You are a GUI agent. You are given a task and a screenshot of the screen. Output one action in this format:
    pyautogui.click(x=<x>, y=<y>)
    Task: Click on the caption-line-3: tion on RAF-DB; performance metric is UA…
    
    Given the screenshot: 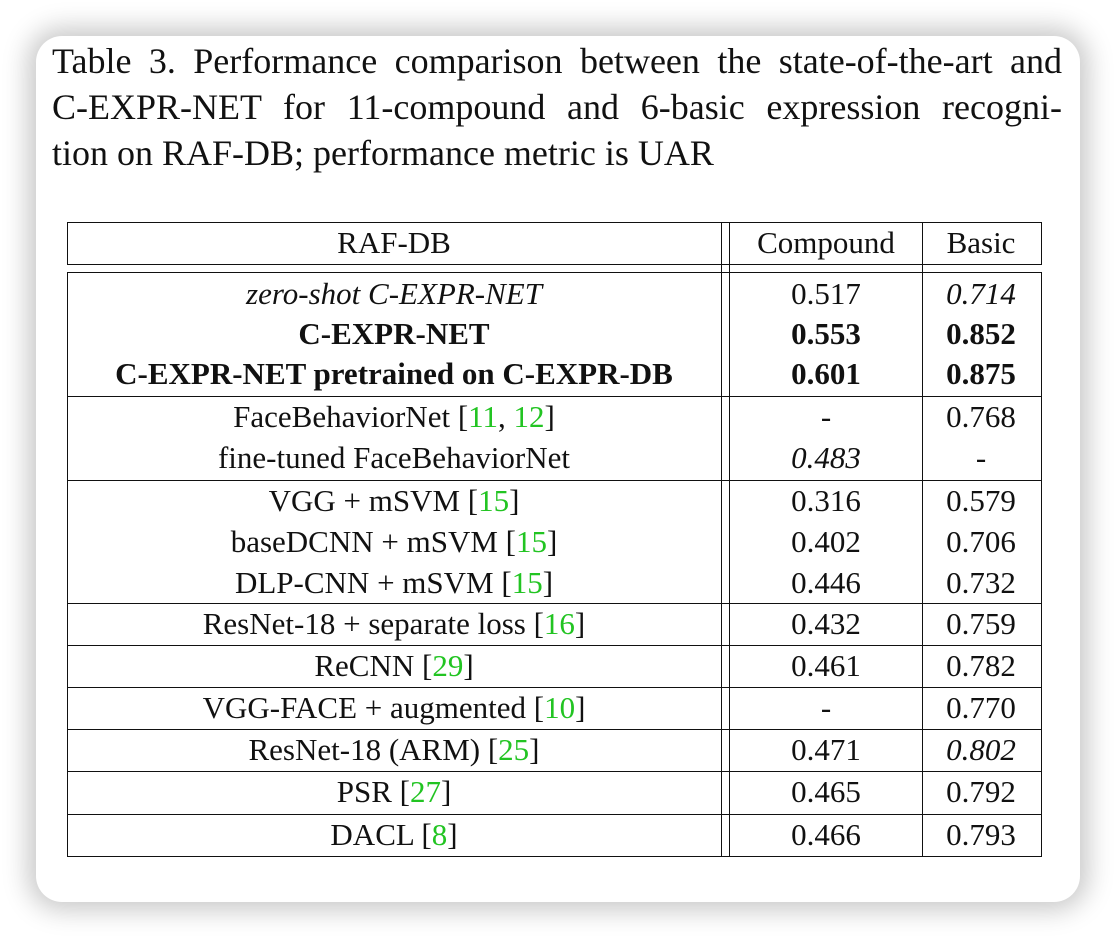 What is the action you would take?
    pyautogui.click(x=383, y=153)
    